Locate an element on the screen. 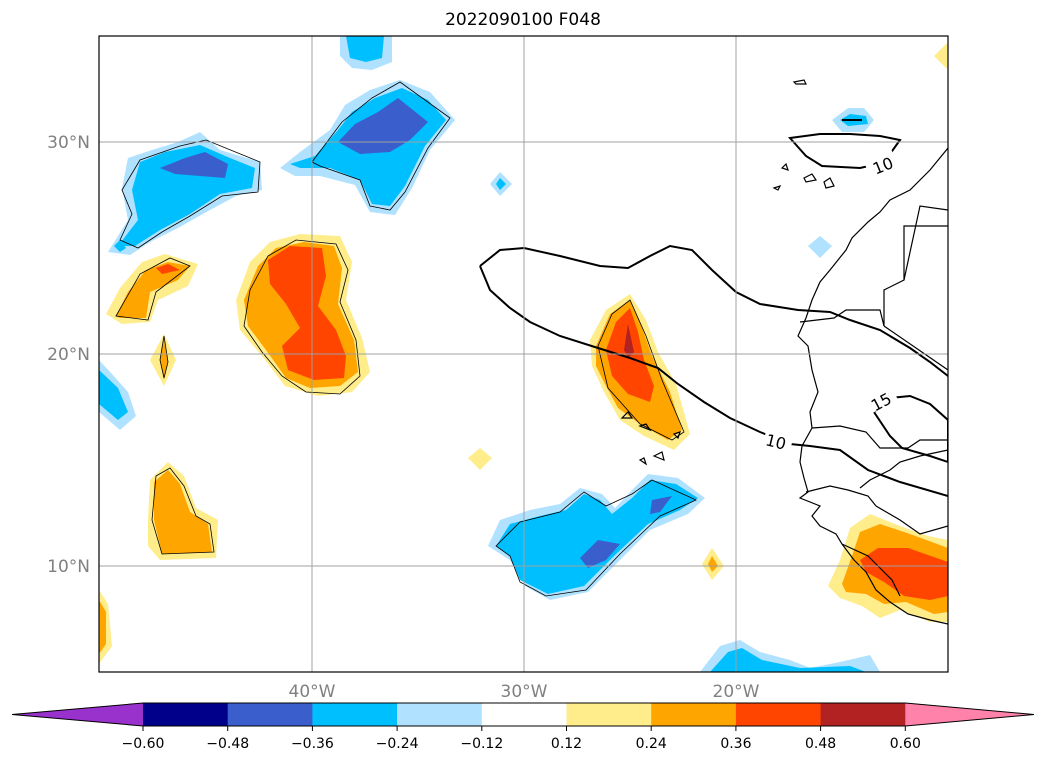  isoline-10-south is located at coordinates (713, 381).